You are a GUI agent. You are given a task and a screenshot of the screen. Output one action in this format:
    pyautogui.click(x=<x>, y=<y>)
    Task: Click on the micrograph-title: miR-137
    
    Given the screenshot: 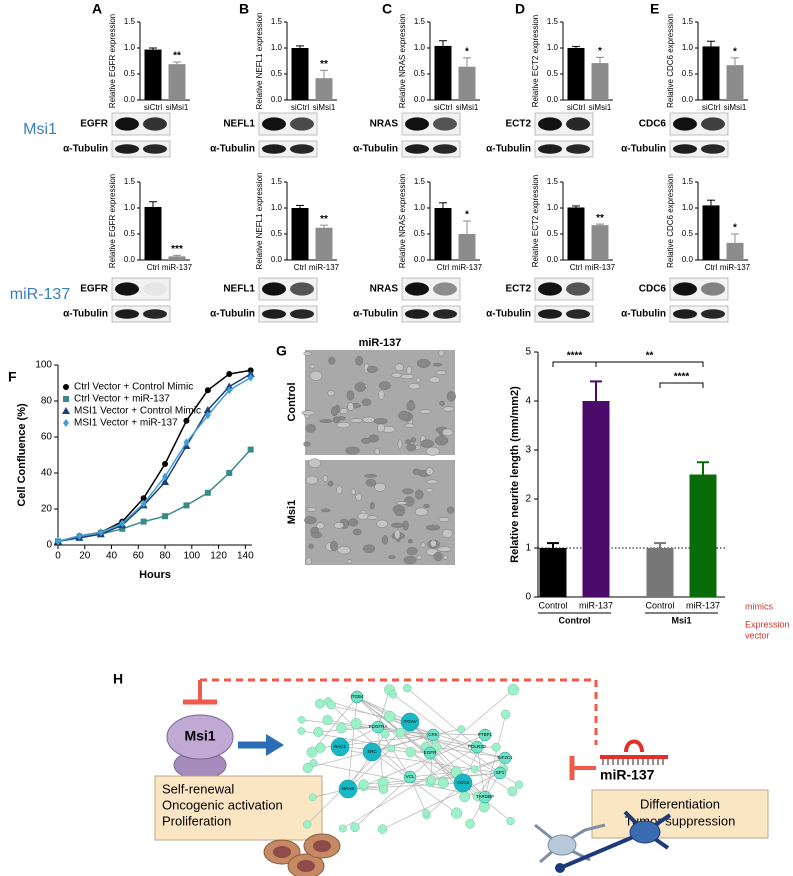 What is the action you would take?
    pyautogui.click(x=380, y=343)
    